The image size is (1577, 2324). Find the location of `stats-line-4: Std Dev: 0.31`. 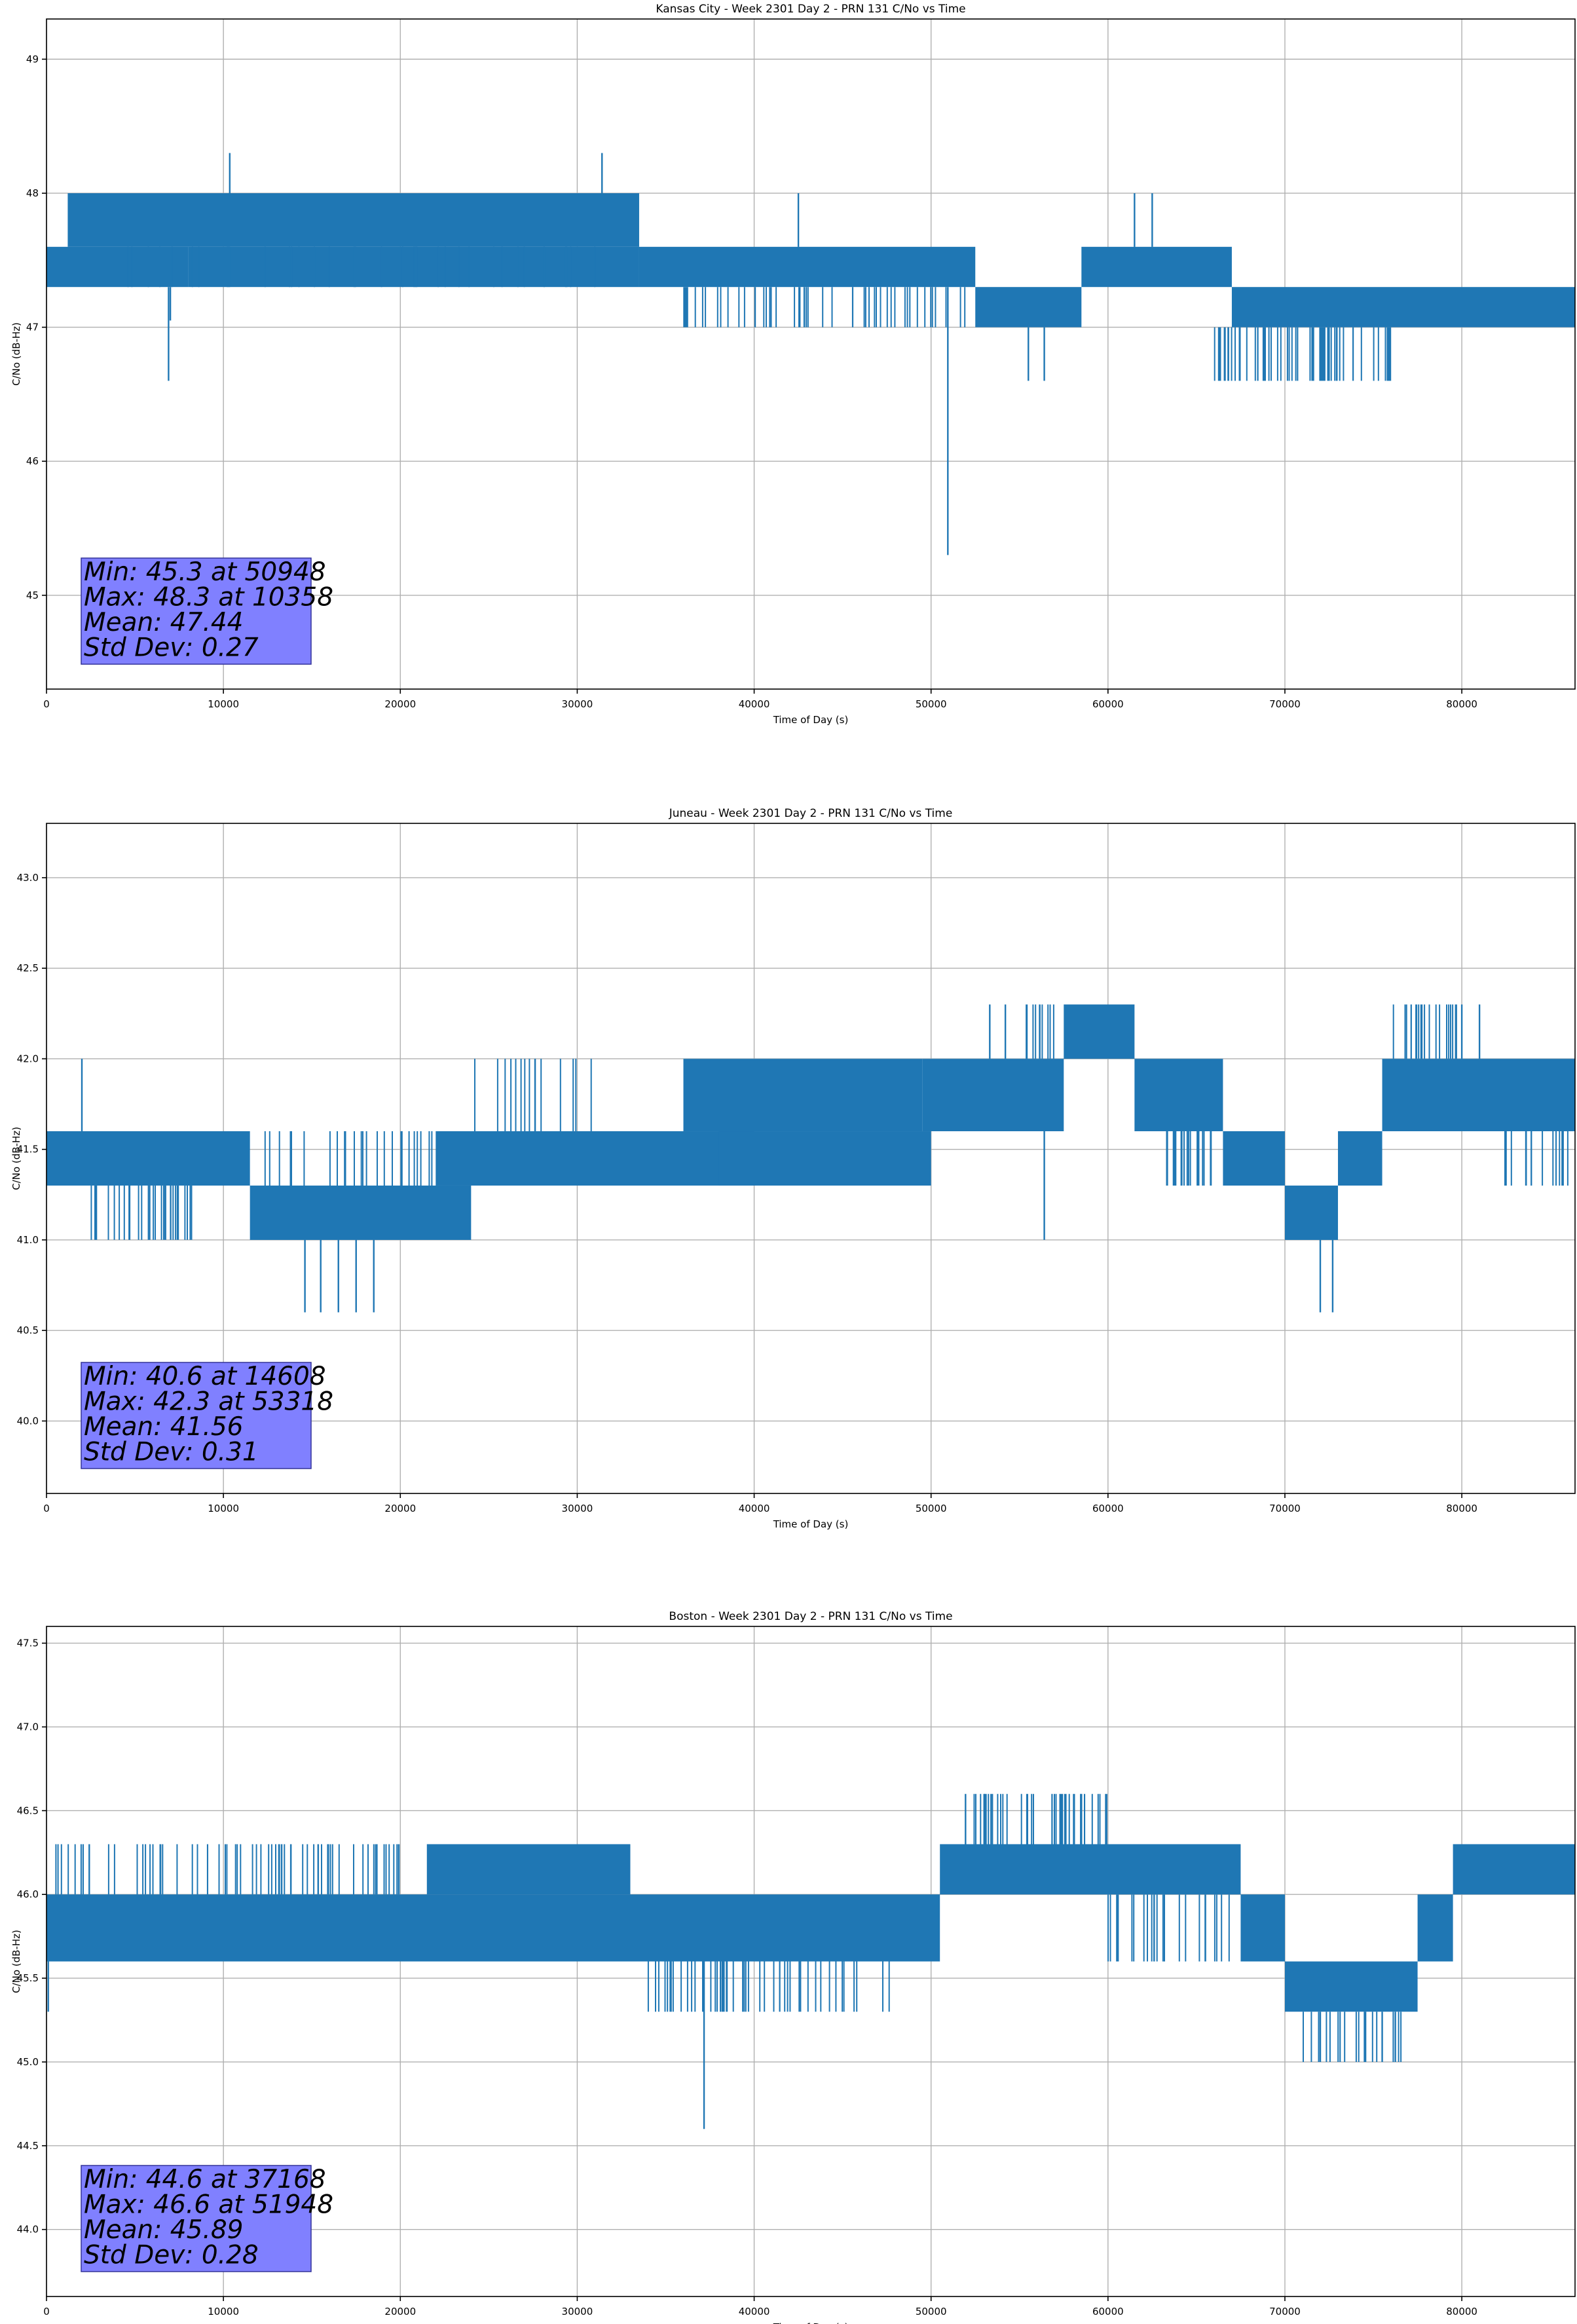

stats-line-4: Std Dev: 0.31 is located at coordinates (171, 1452).